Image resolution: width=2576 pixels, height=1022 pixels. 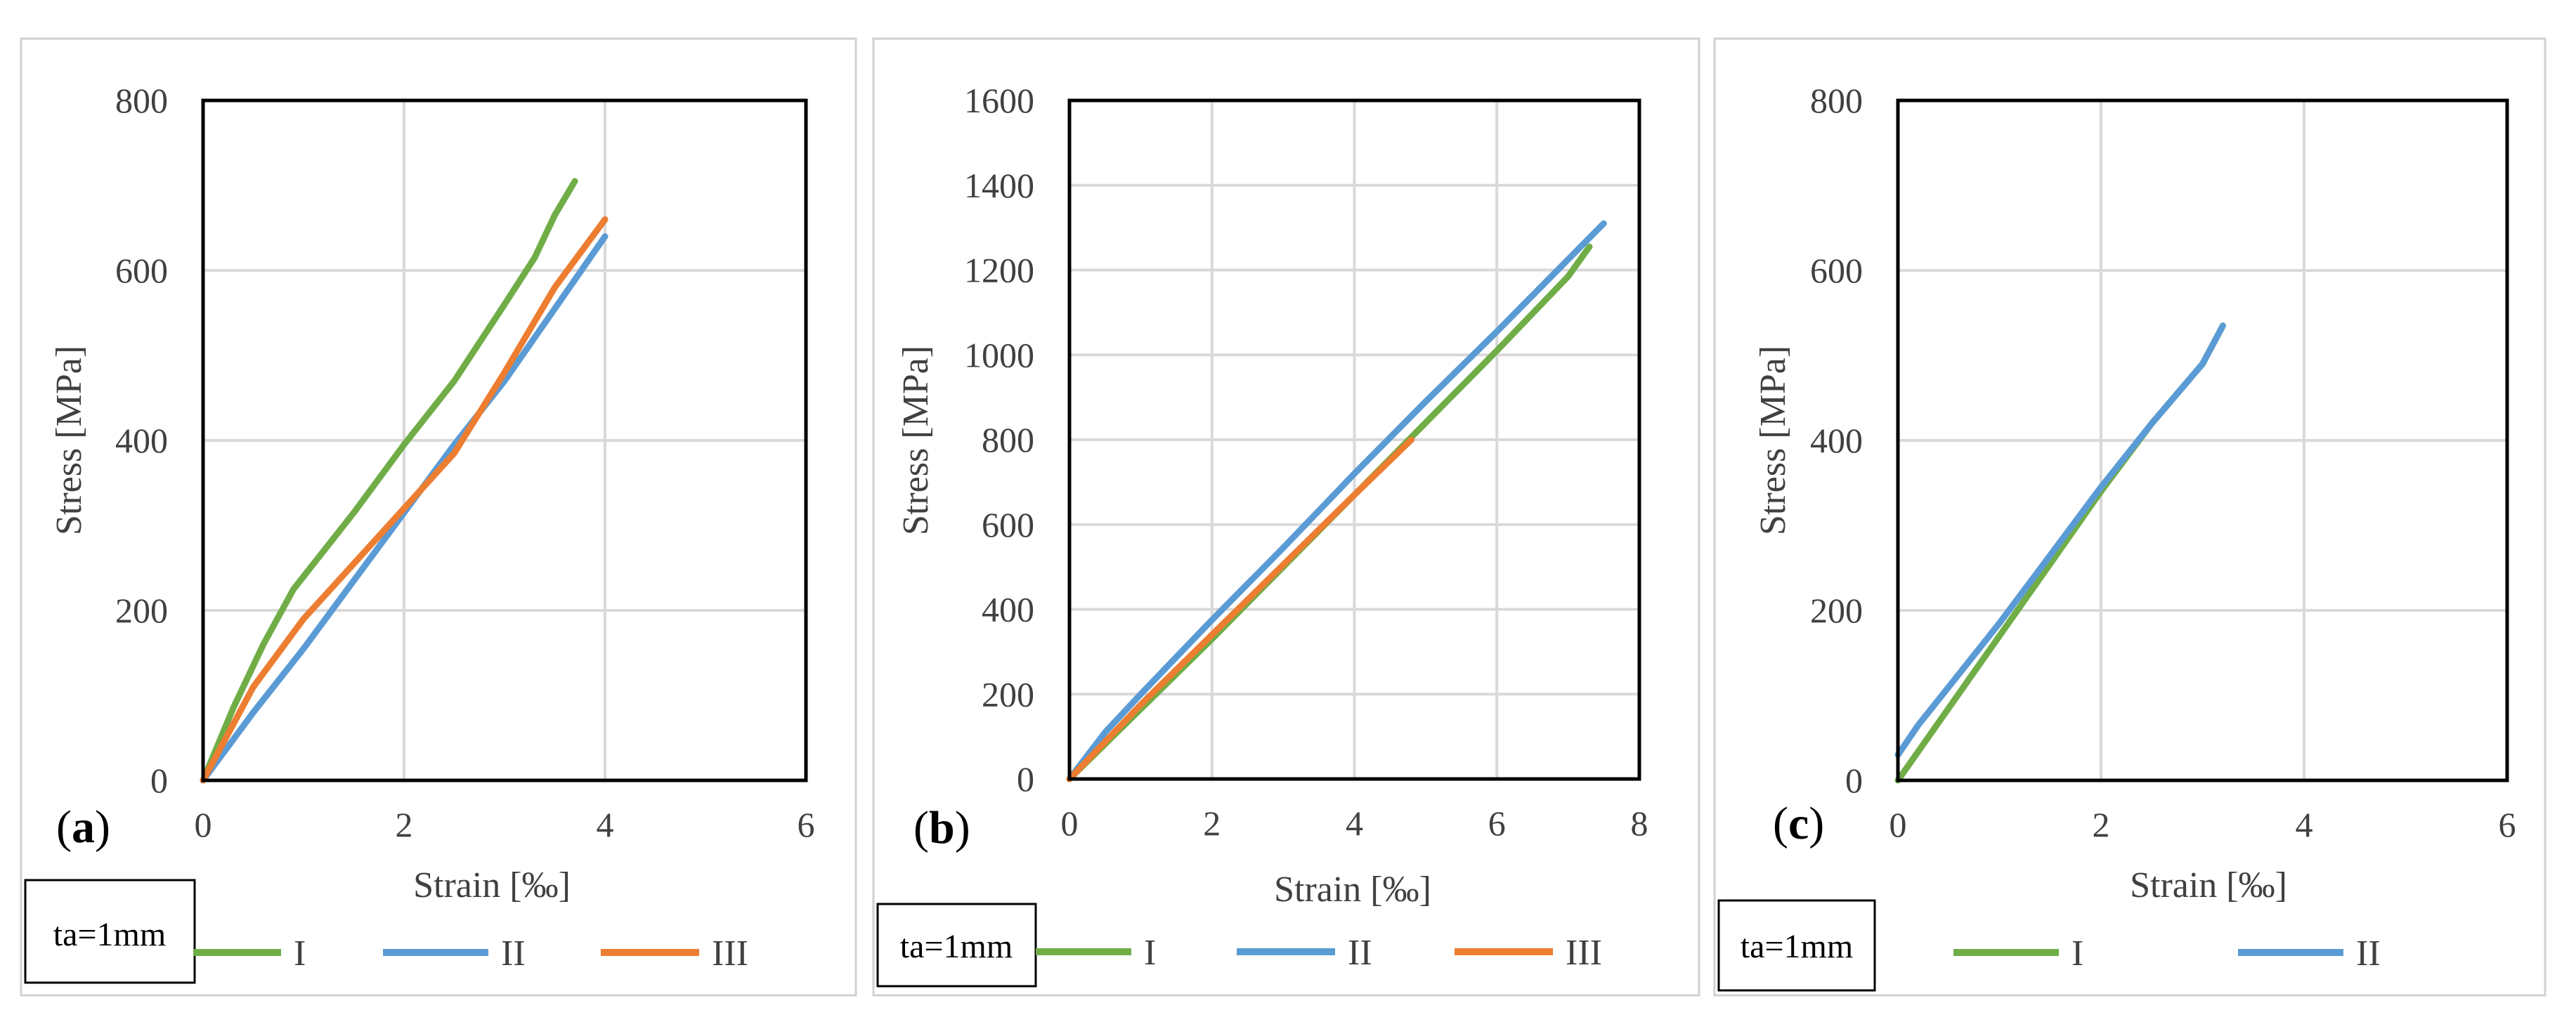 What do you see at coordinates (492, 885) in the screenshot?
I see `panel-a-x-axis-label: Strain [‰]` at bounding box center [492, 885].